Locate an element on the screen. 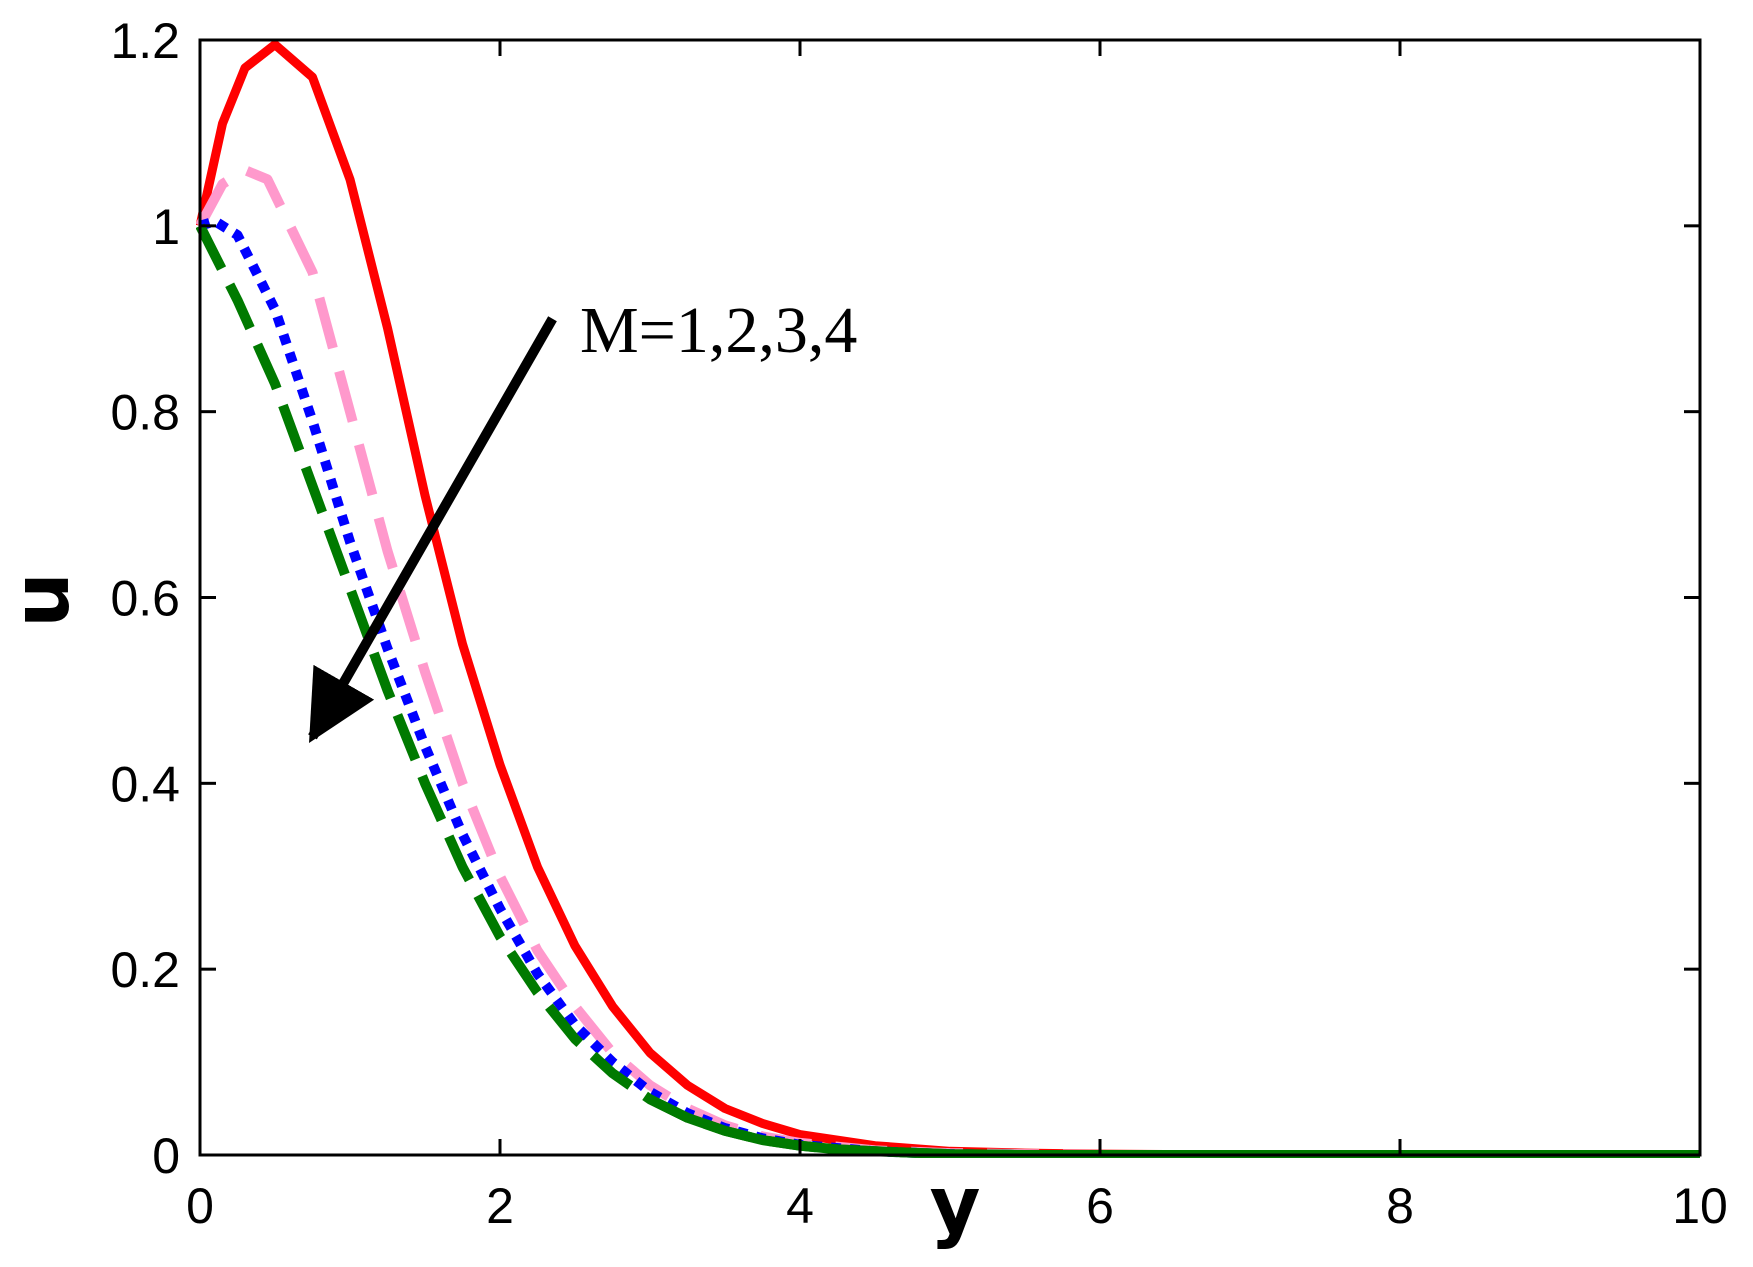 Image resolution: width=1753 pixels, height=1267 pixels. x-tick-label-4: 8 is located at coordinates (1400, 1206).